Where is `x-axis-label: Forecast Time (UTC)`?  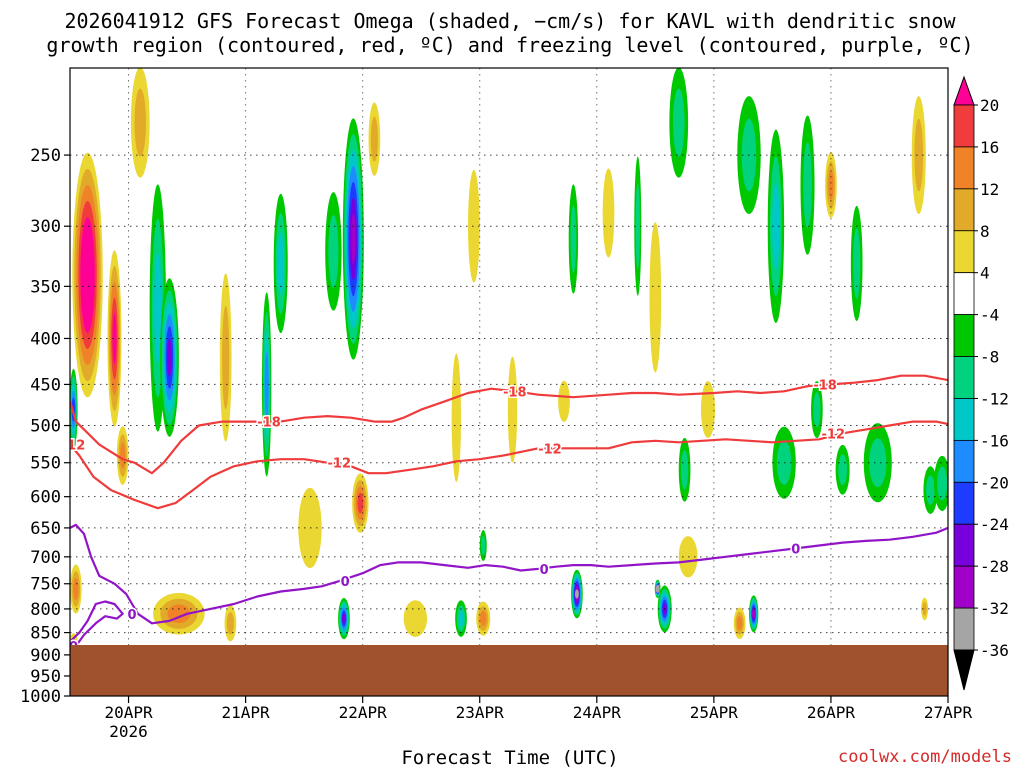 x-axis-label: Forecast Time (UTC) is located at coordinates (509, 757).